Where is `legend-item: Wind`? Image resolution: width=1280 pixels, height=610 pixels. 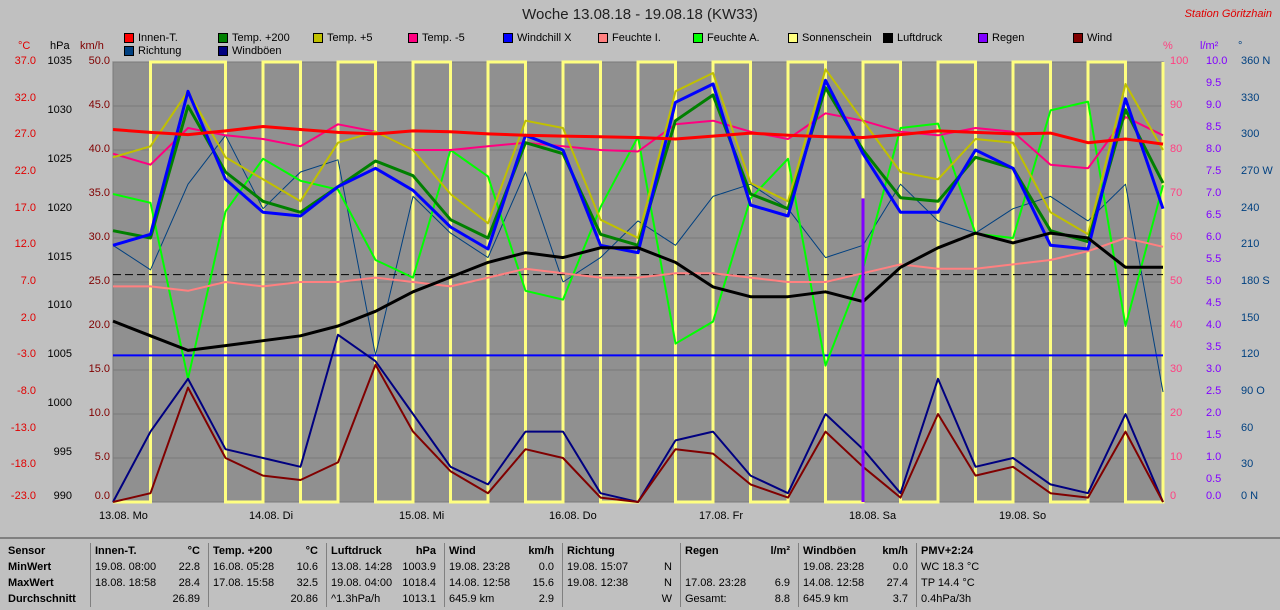 legend-item: Wind is located at coordinates (1092, 38).